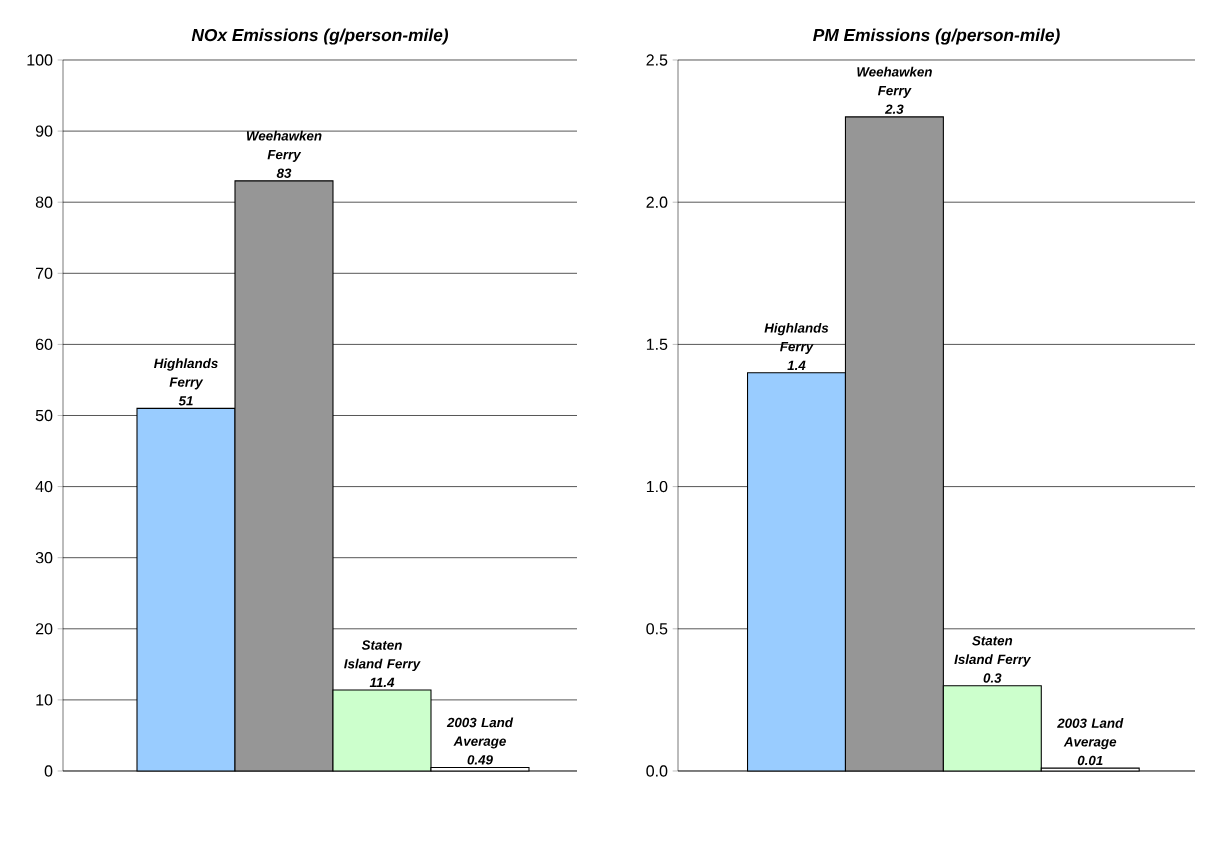 The image size is (1206, 863). Describe the element at coordinates (1090, 760) in the screenshot. I see `data-label: 0.01` at that location.